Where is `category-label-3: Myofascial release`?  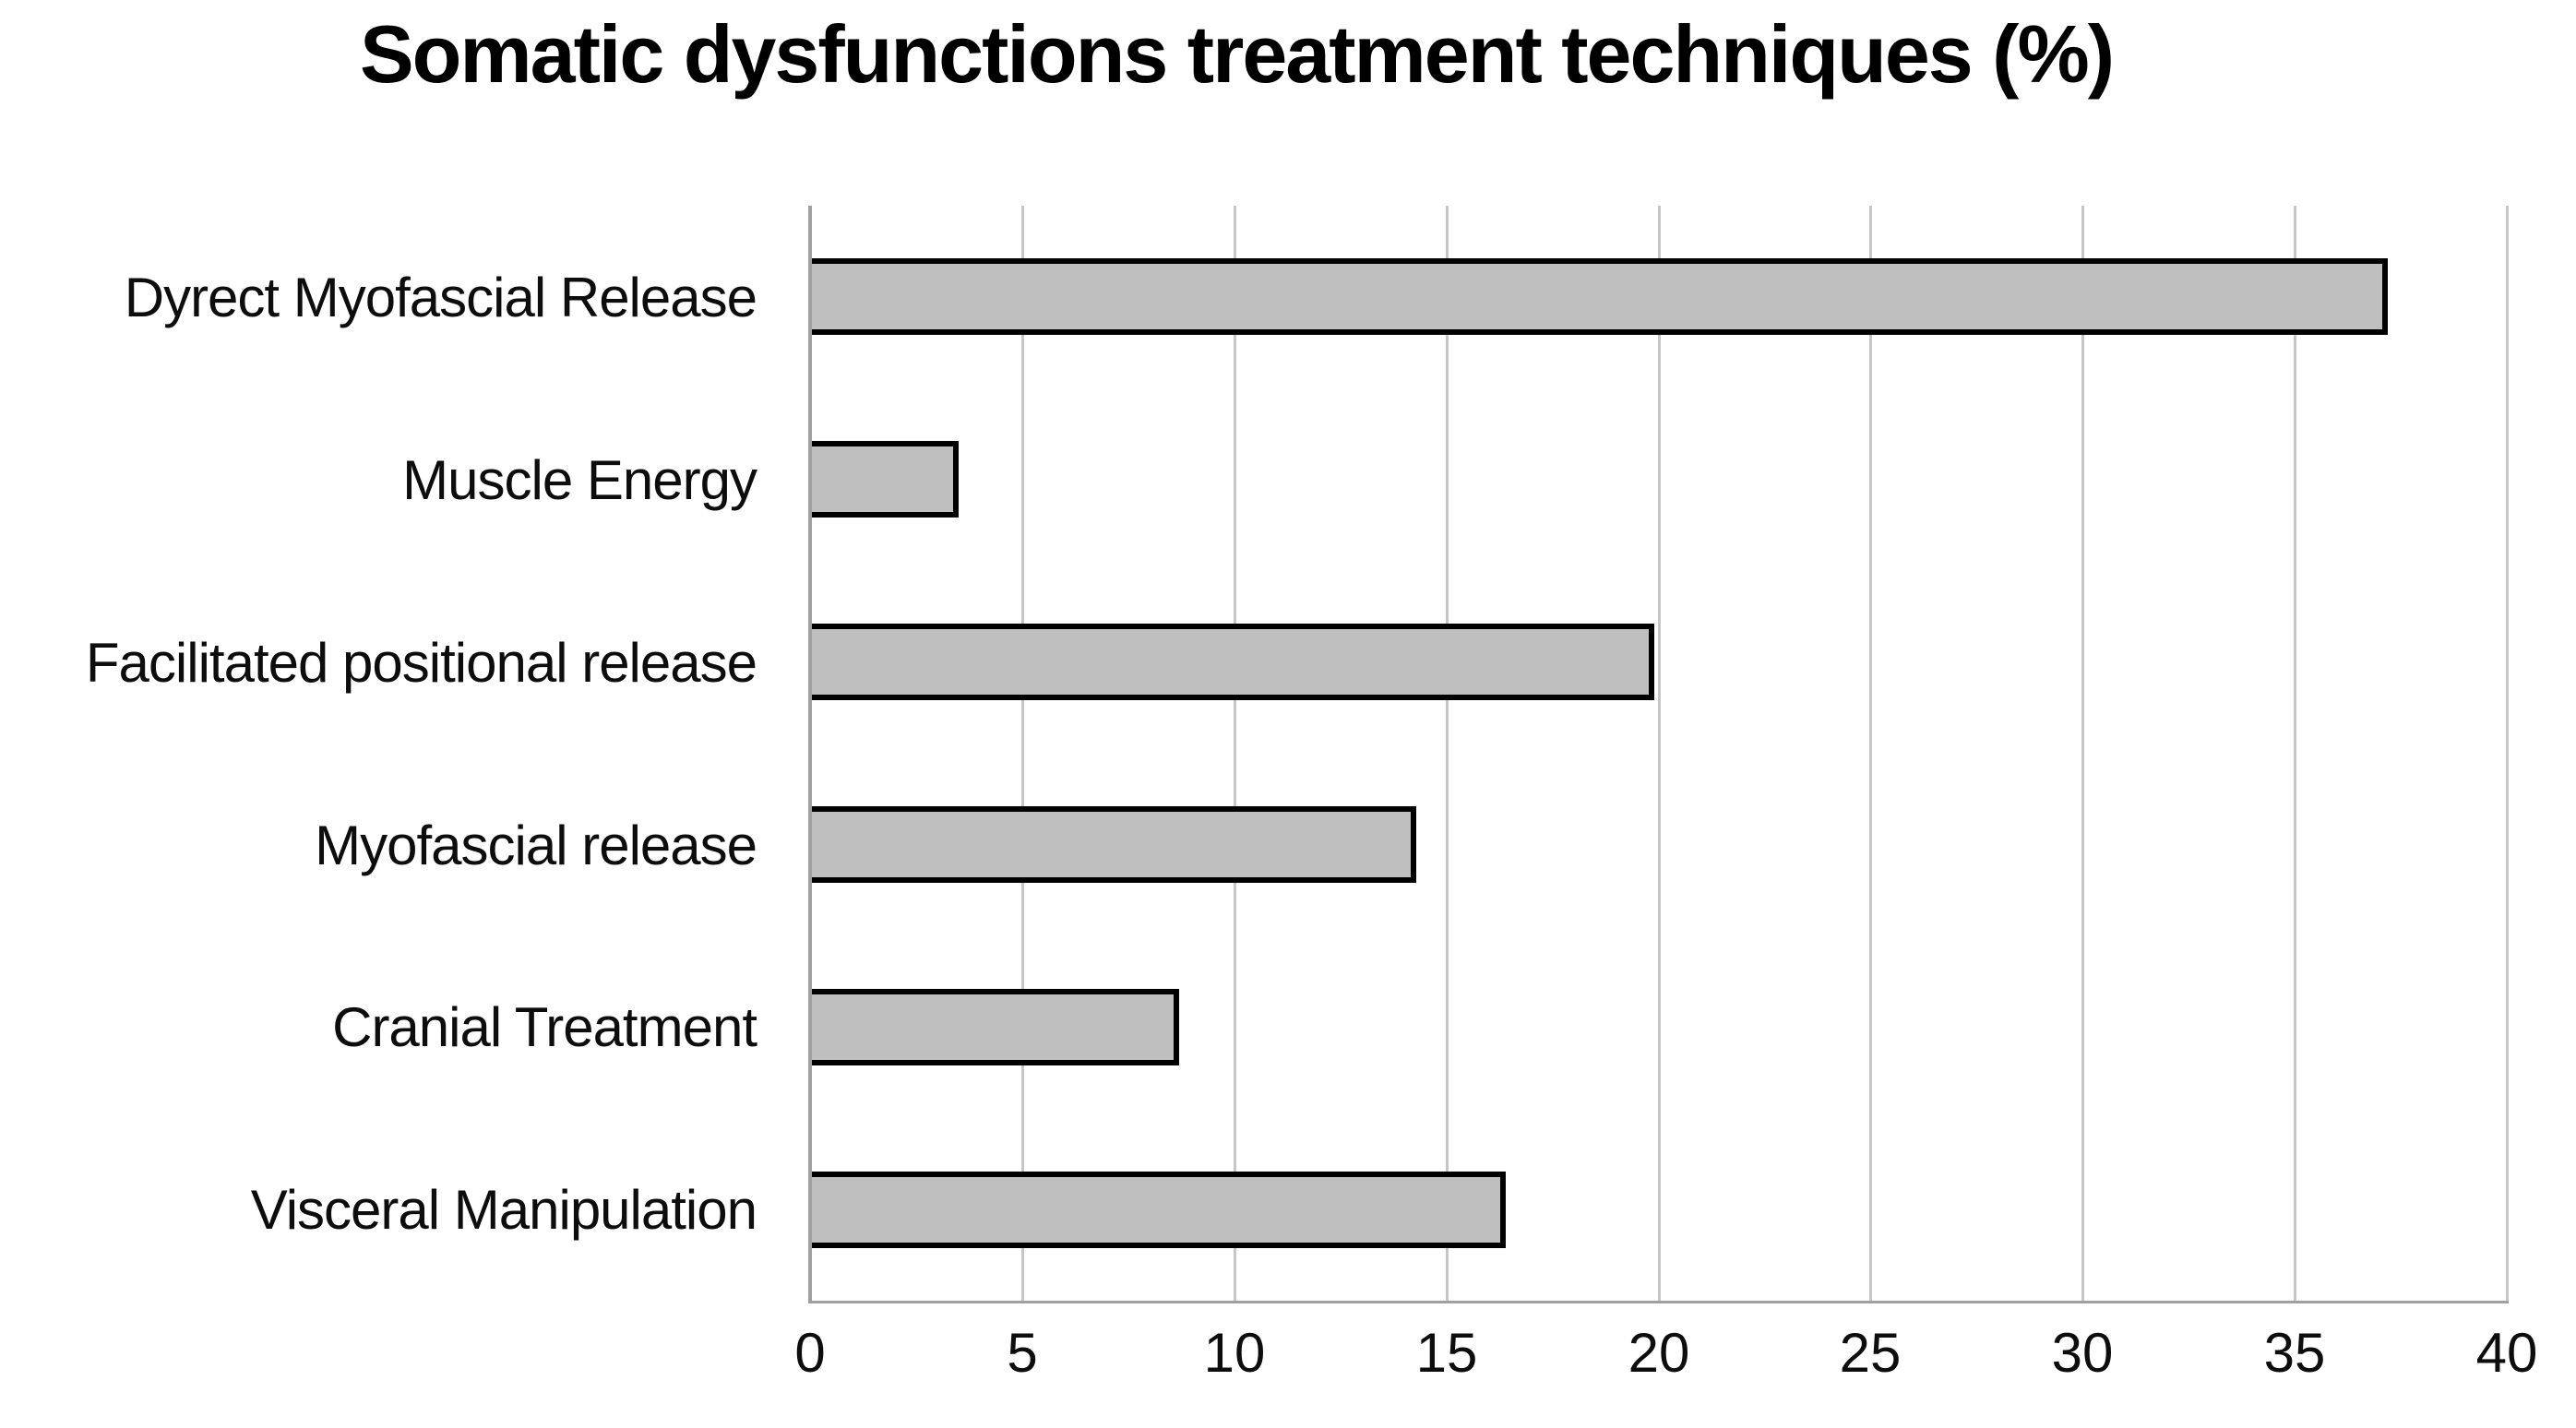 category-label-3: Myofascial release is located at coordinates (536, 845).